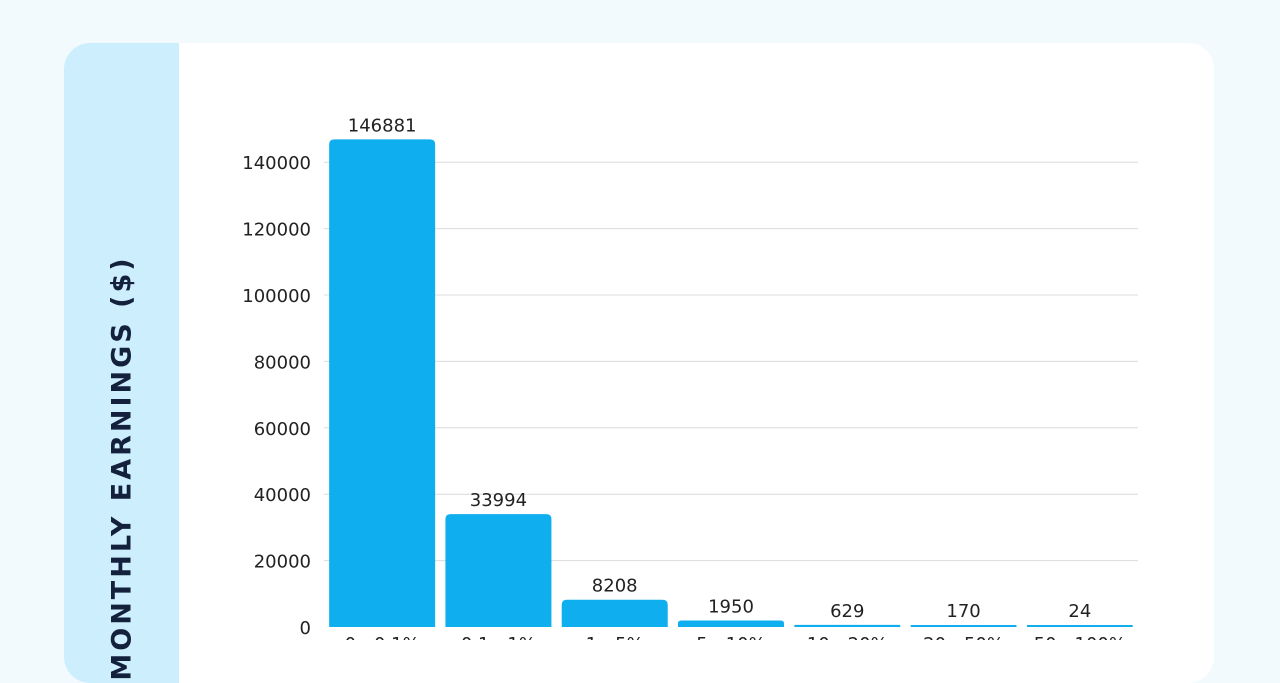 The height and width of the screenshot is (683, 1280). I want to click on y-tick-label: 40000, so click(282, 495).